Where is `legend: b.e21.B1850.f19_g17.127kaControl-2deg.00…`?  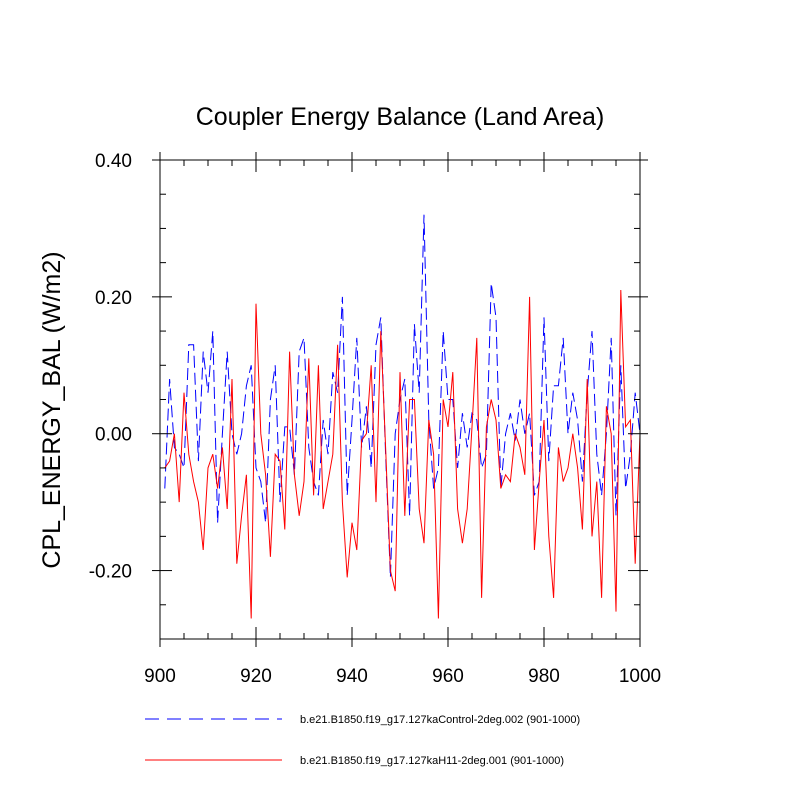 legend: b.e21.B1850.f19_g17.127kaControl-2deg.00… is located at coordinates (362, 740).